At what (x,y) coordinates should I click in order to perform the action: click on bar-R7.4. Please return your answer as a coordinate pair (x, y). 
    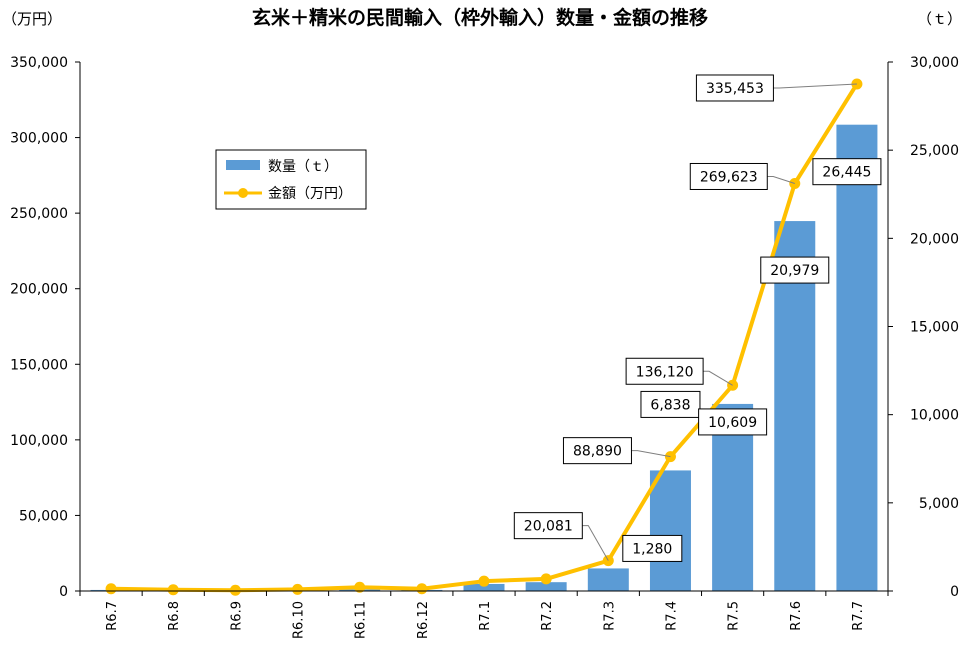
    Looking at the image, I should click on (670, 530).